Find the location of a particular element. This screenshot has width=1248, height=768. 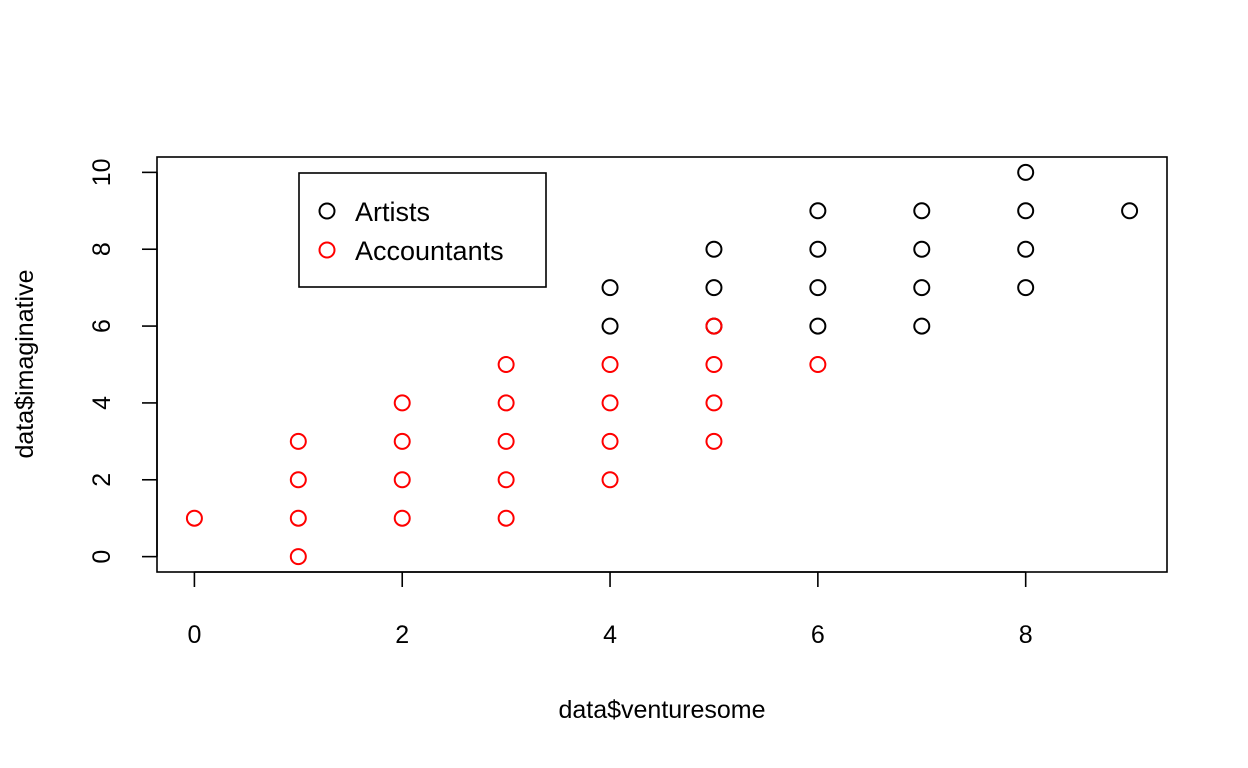

x-tick-label: 8 is located at coordinates (1026, 635).